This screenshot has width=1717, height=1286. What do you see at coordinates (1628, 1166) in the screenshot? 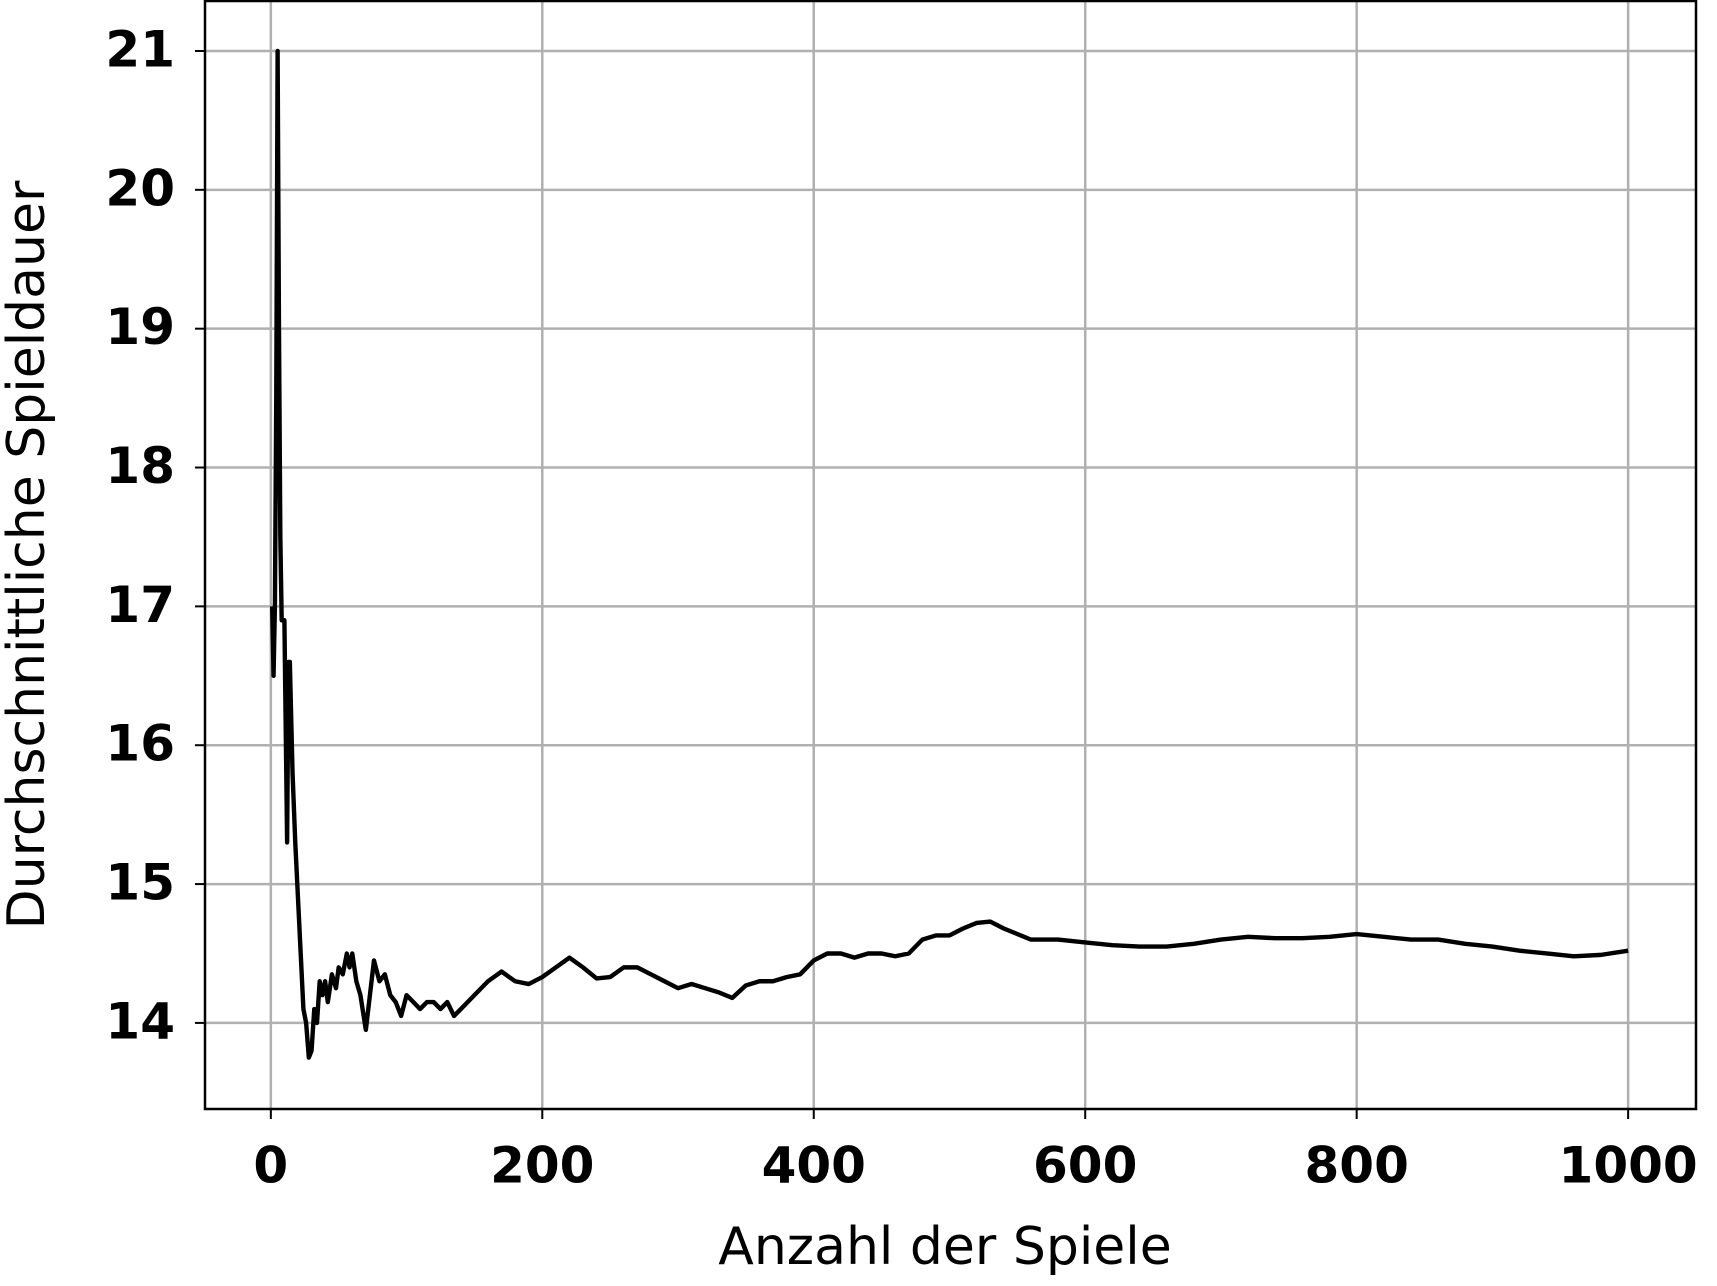
I see `x-tick-label: 1000` at bounding box center [1628, 1166].